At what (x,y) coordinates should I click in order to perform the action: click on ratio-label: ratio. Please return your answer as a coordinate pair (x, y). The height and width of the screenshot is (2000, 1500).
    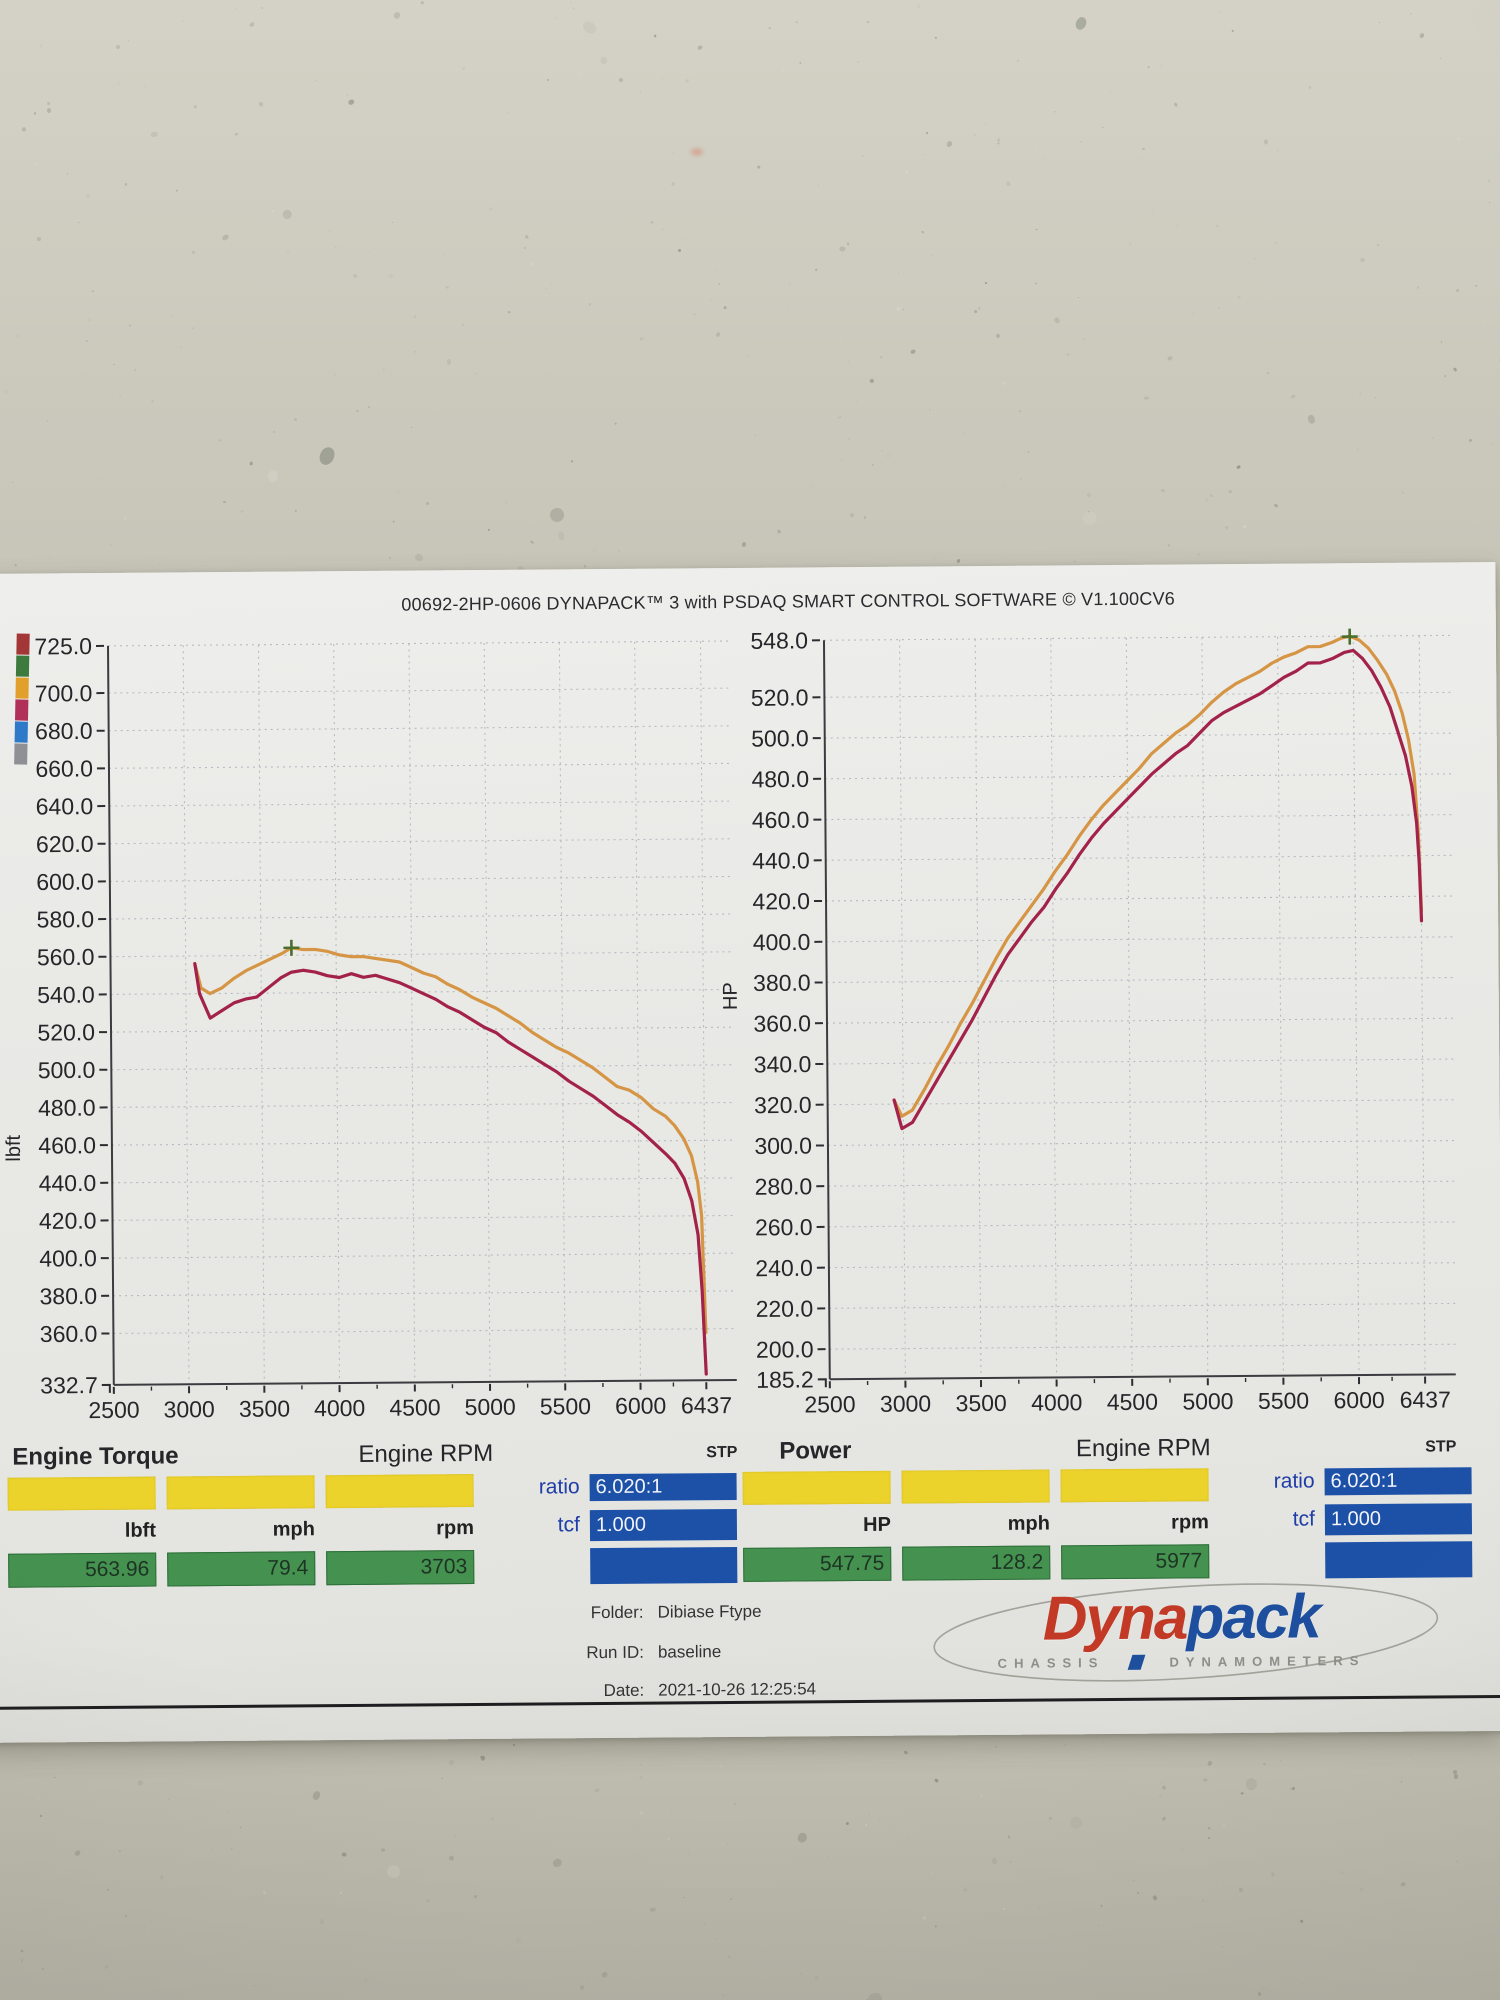
    Looking at the image, I should click on (559, 1487).